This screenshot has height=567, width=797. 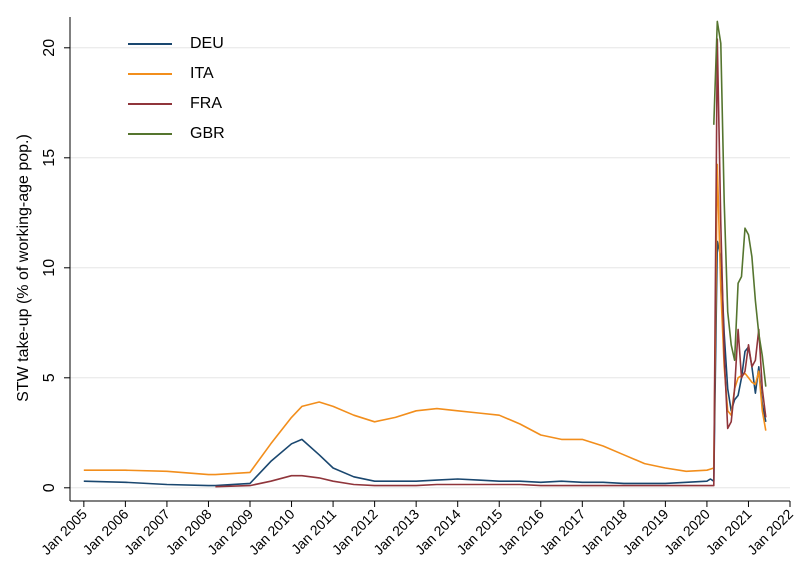 I want to click on y-tick-label: 0, so click(x=49, y=487).